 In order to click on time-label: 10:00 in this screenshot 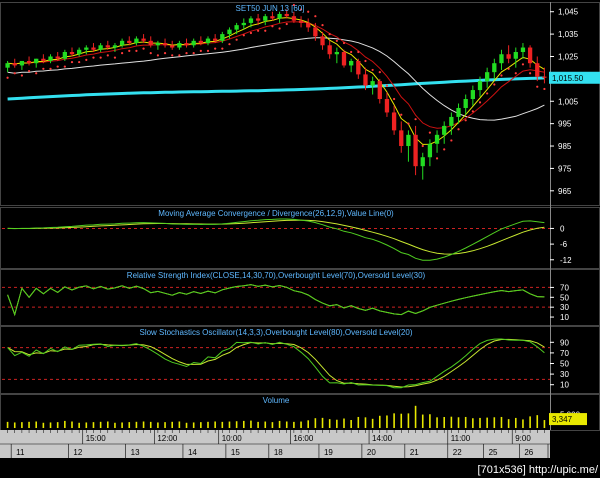, I will do `click(232, 438)`.